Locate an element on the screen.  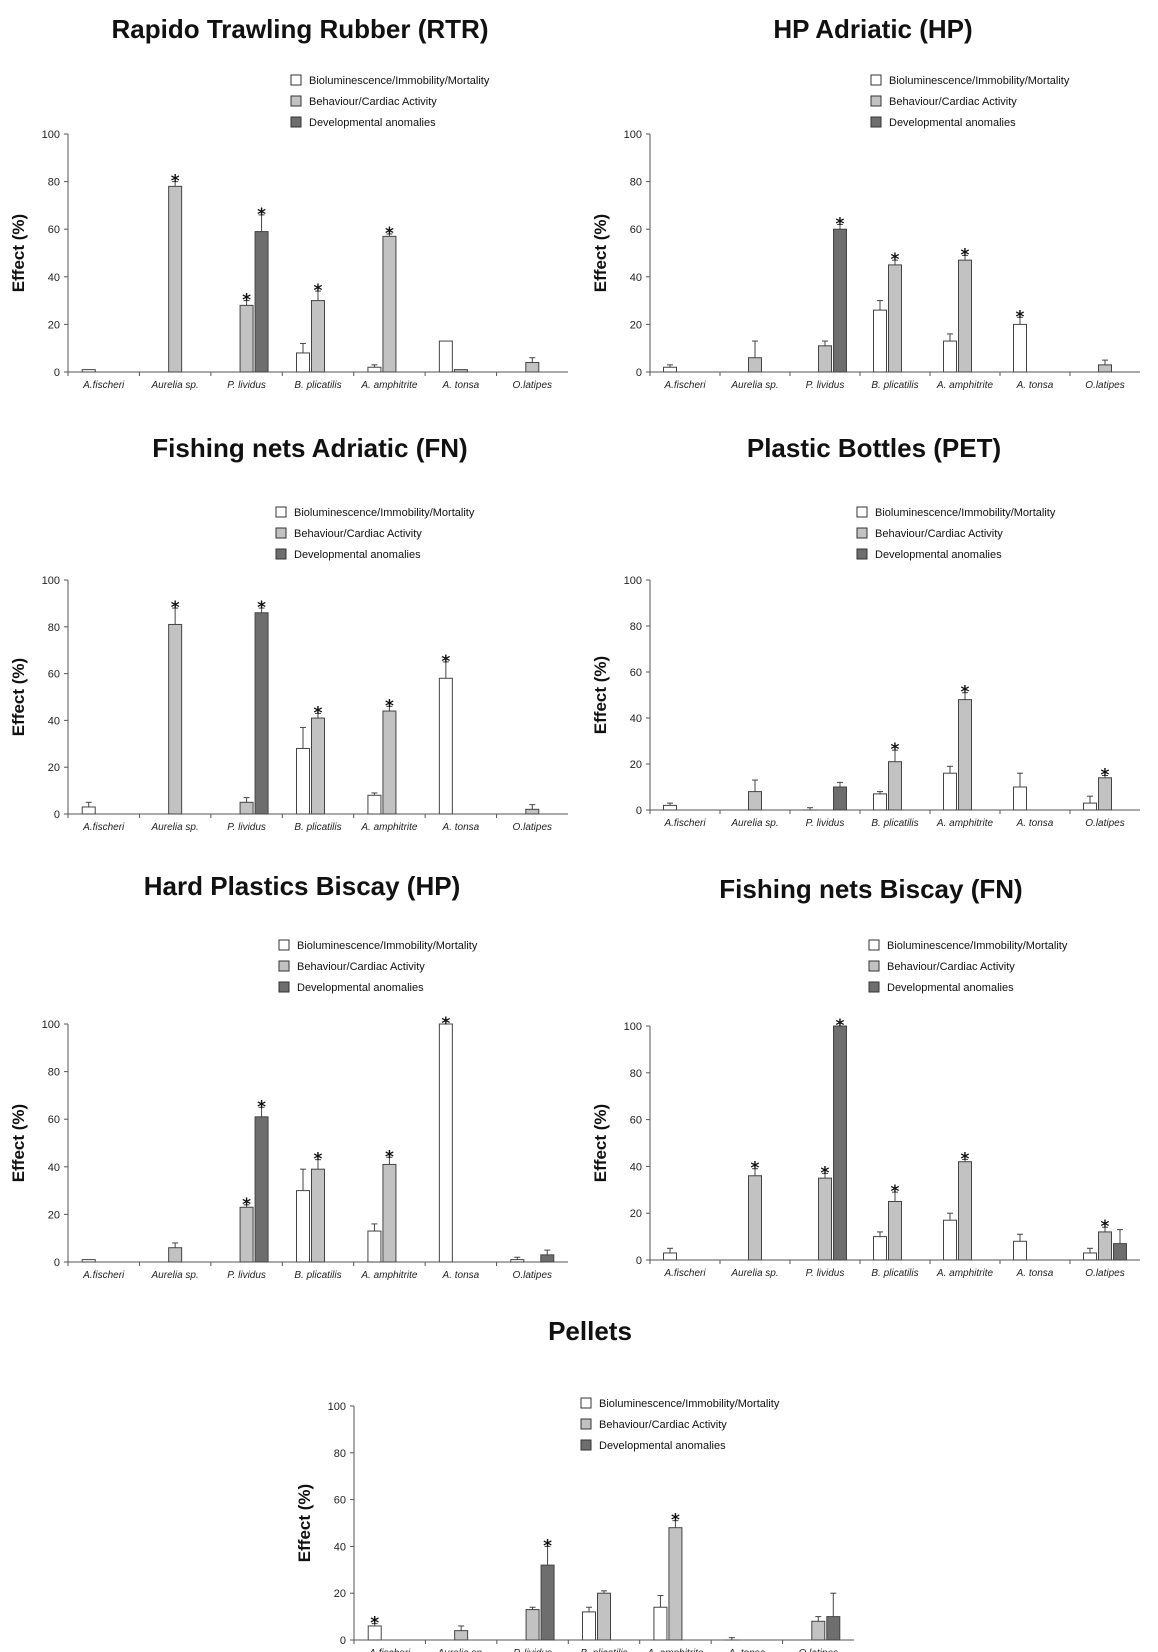
bar-developmental-anomalies-o-latipes is located at coordinates (1120, 1252).